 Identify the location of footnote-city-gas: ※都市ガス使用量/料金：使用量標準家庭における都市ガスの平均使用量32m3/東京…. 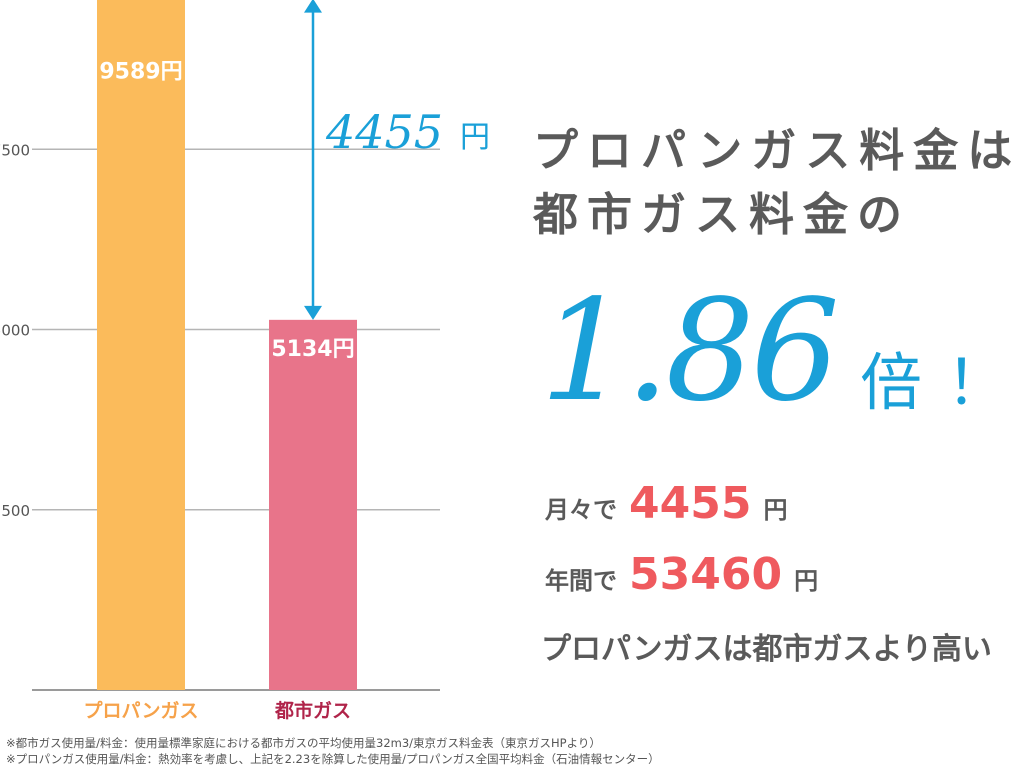
(303, 743).